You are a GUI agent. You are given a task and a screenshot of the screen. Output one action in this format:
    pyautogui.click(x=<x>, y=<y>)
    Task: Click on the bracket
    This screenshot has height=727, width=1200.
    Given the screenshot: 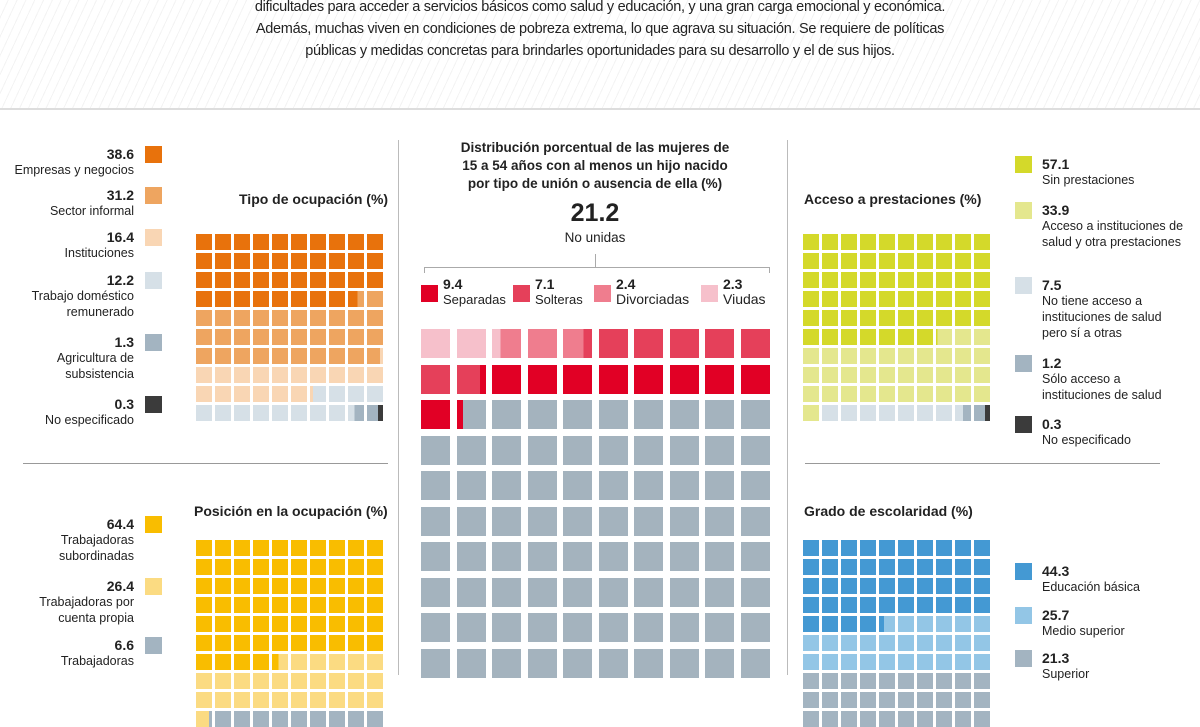 What is the action you would take?
    pyautogui.click(x=597, y=267)
    